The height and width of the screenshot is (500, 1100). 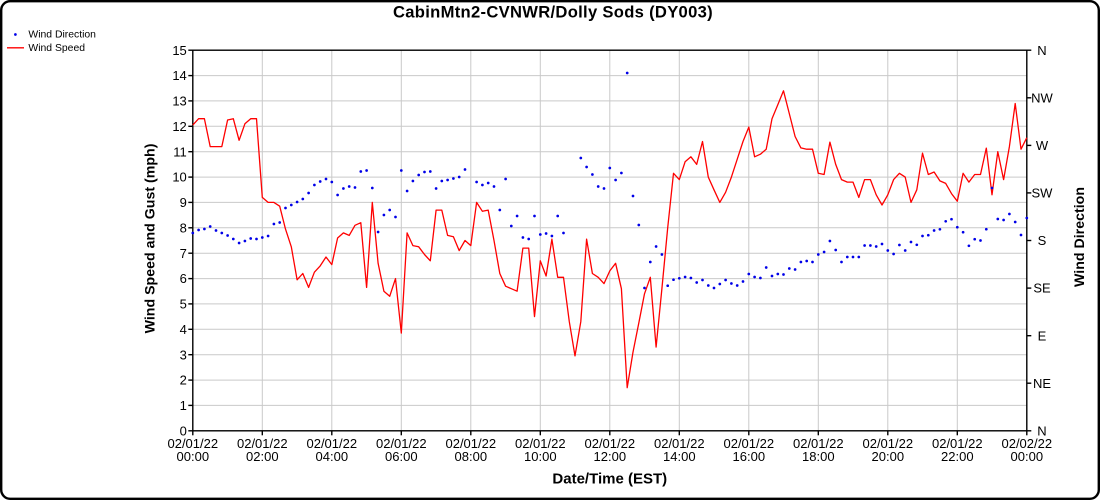 What do you see at coordinates (749, 456) in the screenshot?
I see `svg-text: 16:00` at bounding box center [749, 456].